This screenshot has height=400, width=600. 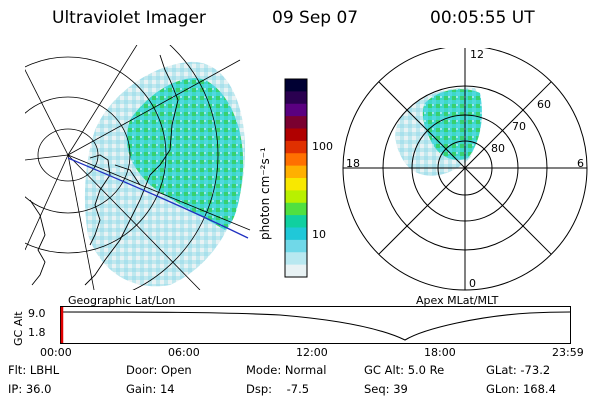 I want to click on mlat-label-60: 60, so click(x=544, y=104).